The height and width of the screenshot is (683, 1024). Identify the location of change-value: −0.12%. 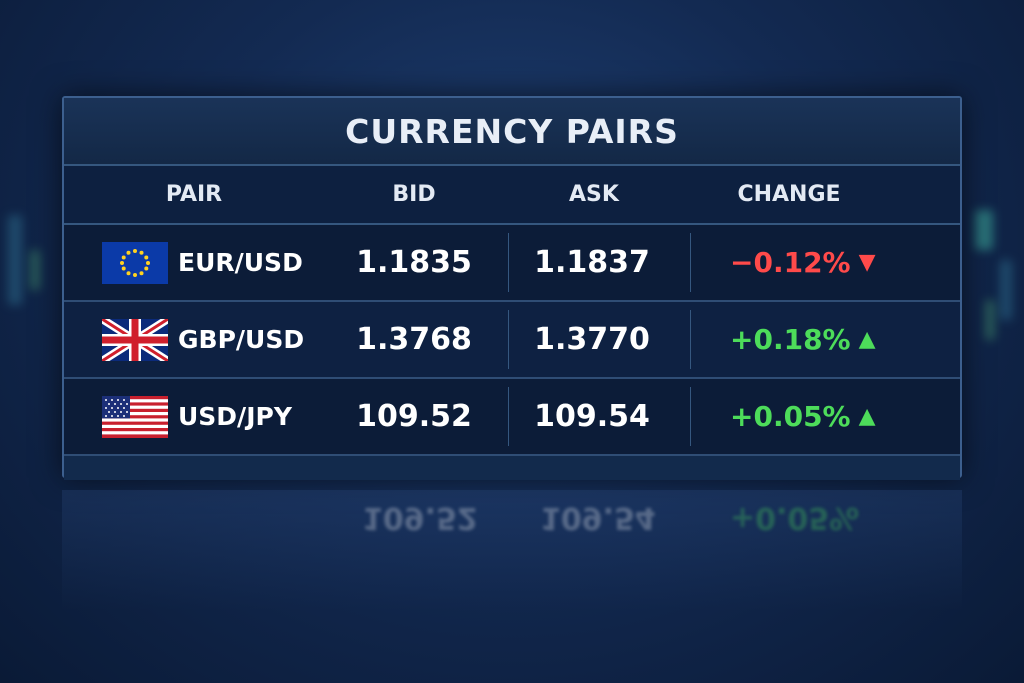
(790, 262).